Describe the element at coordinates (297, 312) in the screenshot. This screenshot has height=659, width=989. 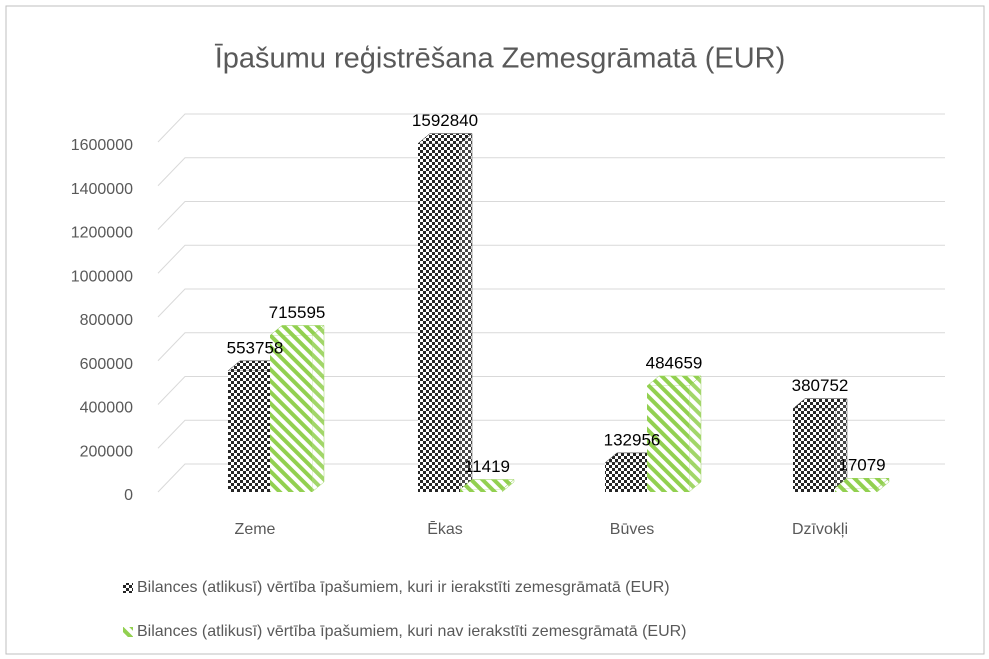
I see `data-label: 715595` at that location.